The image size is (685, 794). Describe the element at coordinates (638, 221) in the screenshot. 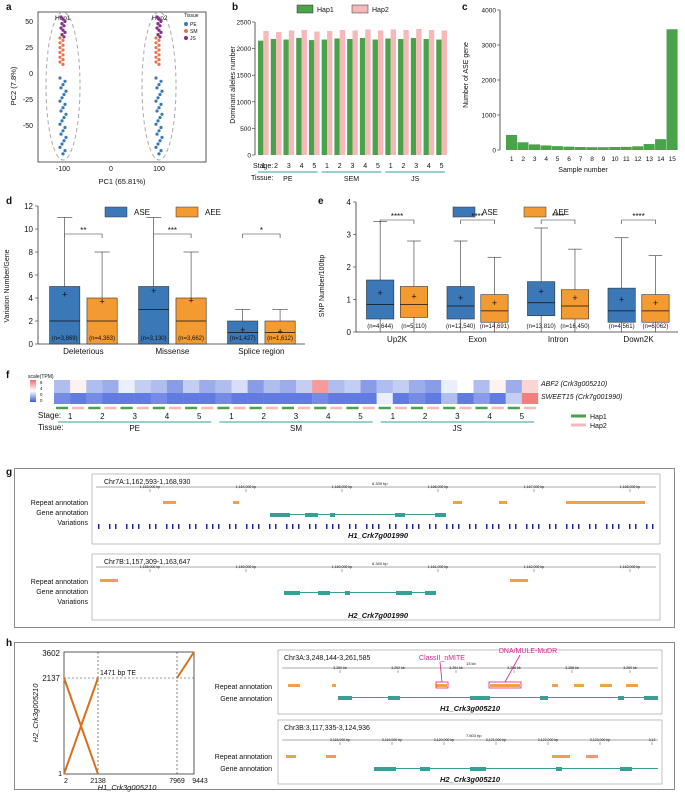

I see `sig-bracket` at that location.